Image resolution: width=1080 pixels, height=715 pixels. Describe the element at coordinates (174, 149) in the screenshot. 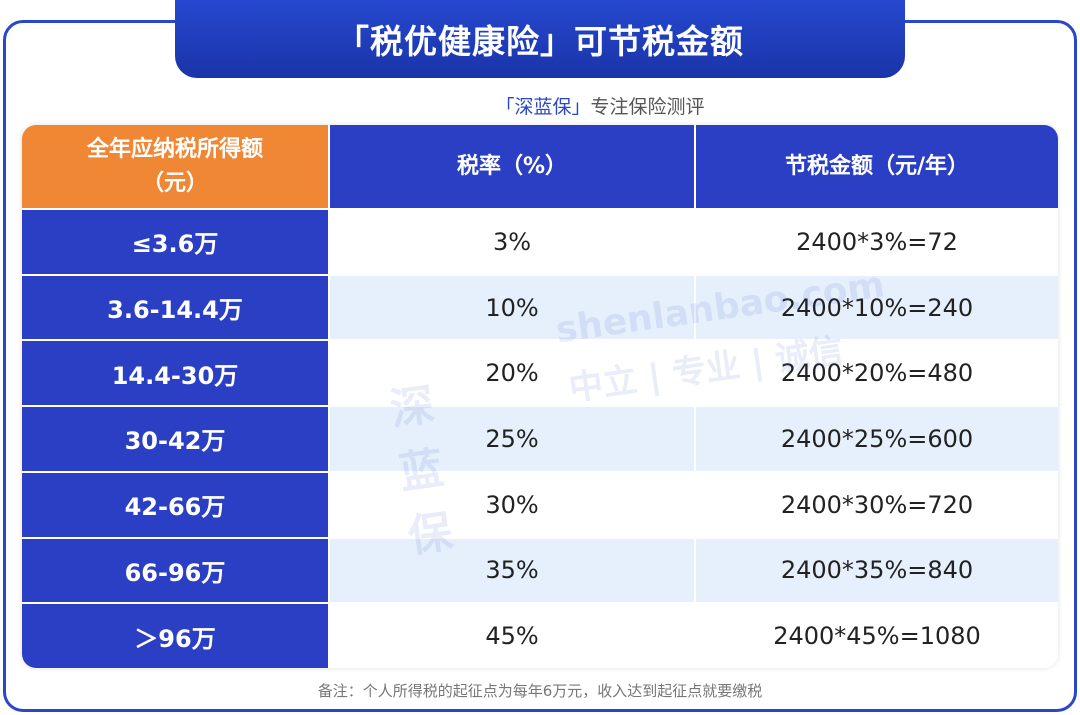

I see `header-text: 全年应纳税所得额` at that location.